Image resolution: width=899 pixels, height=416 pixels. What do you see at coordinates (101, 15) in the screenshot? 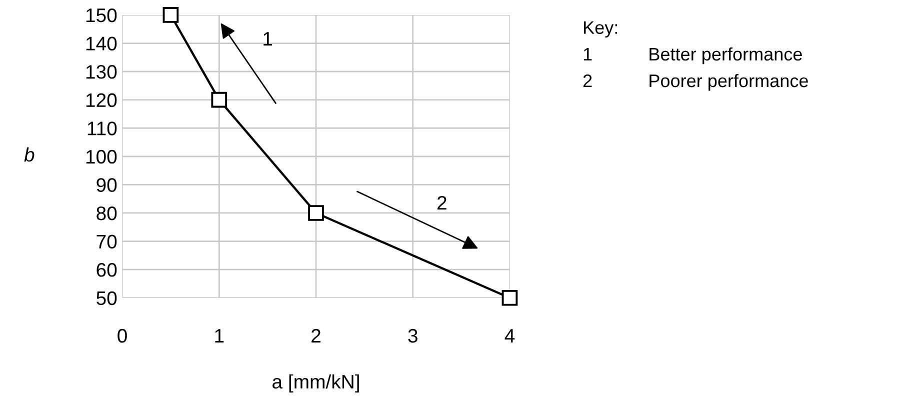
I see `y-tick-label: 150` at bounding box center [101, 15].